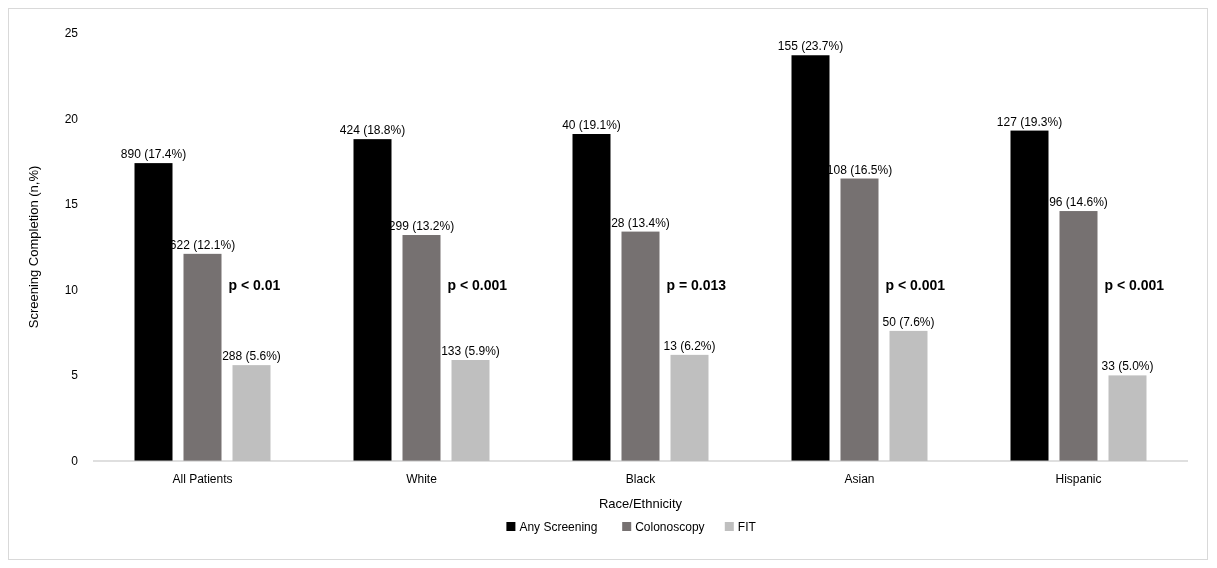  What do you see at coordinates (591, 125) in the screenshot?
I see `data-label: 40 (19.1%)` at bounding box center [591, 125].